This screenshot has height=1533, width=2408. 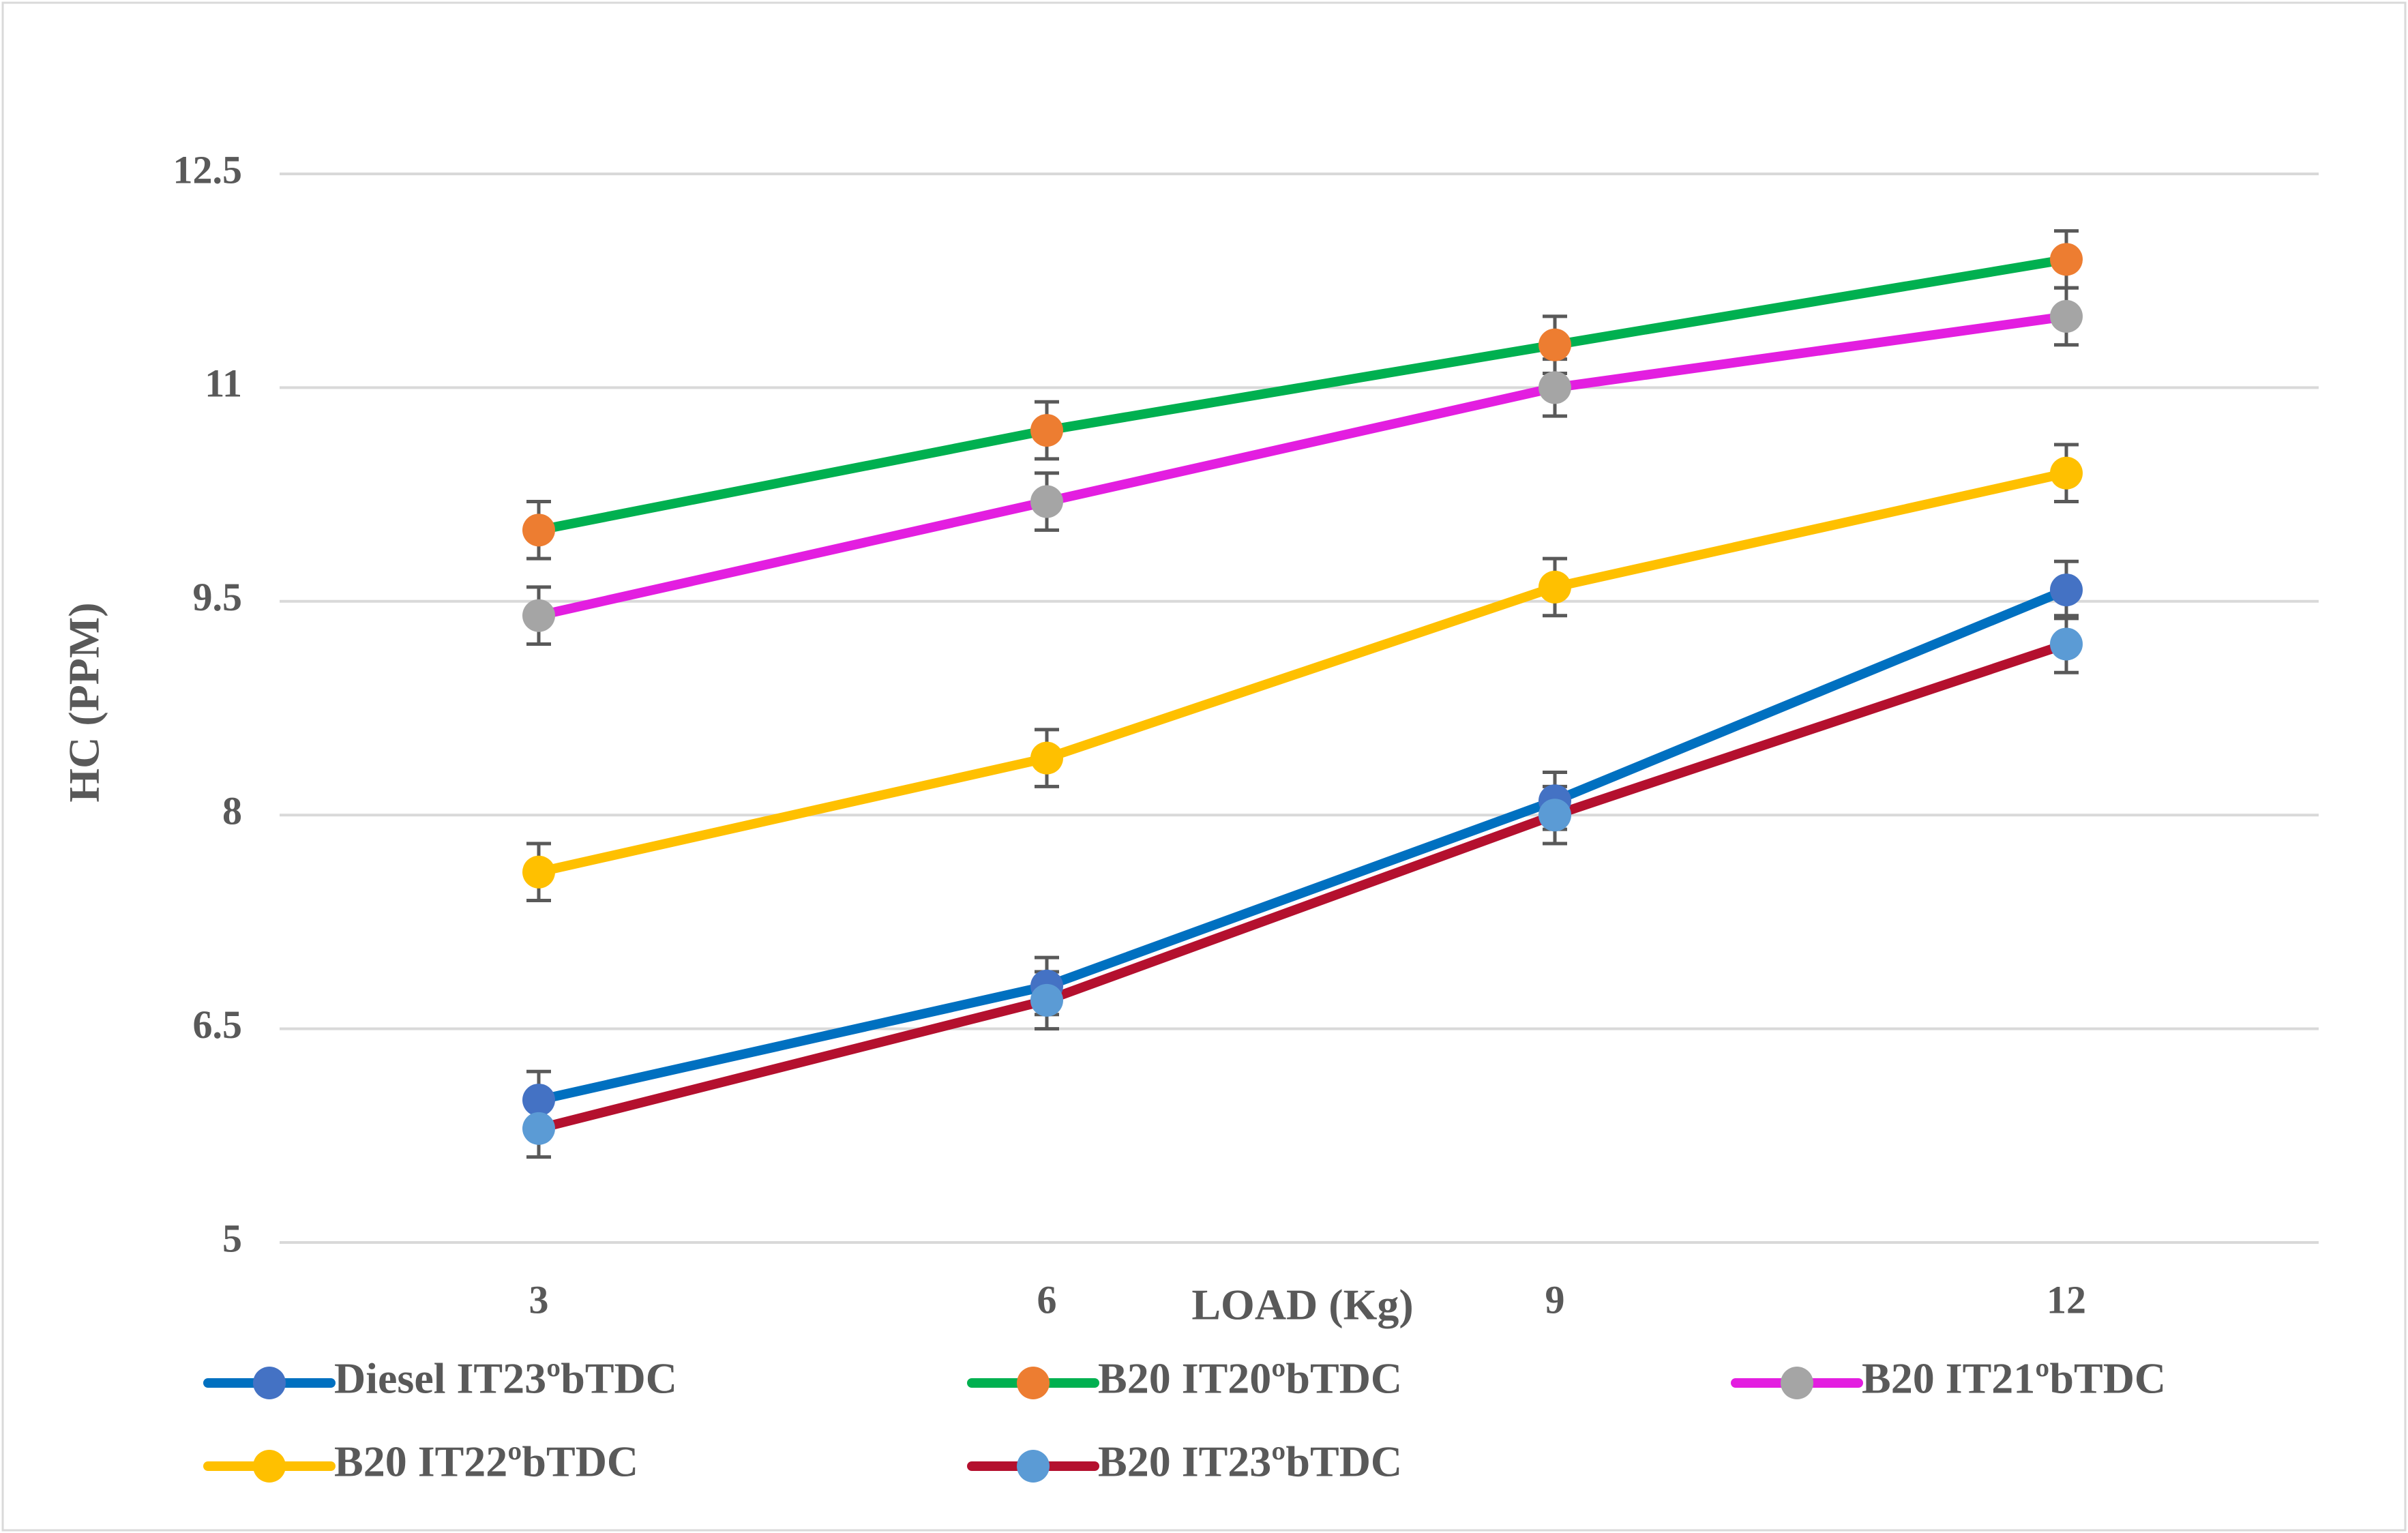 I want to click on x-axis-ticks: 3 6 9 12, so click(x=1308, y=1299).